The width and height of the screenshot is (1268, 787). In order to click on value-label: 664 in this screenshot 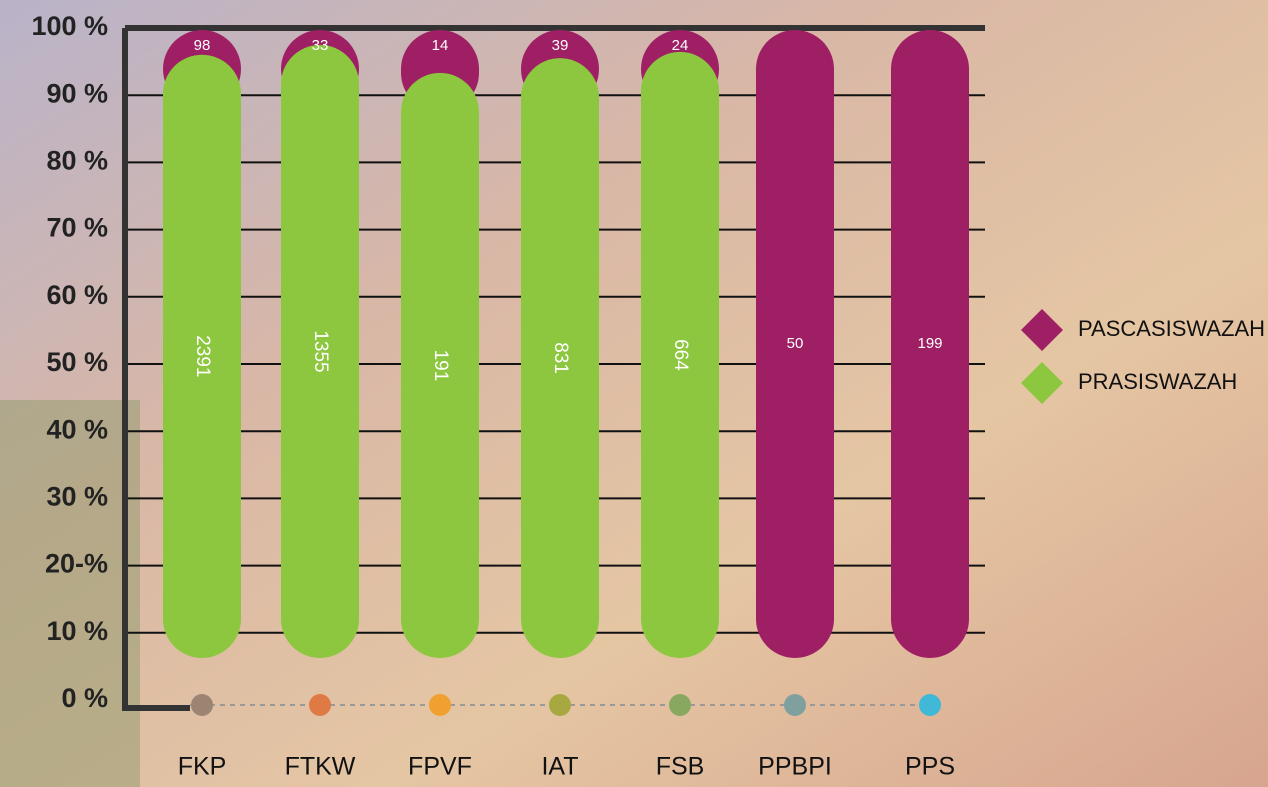, I will do `click(680, 355)`.